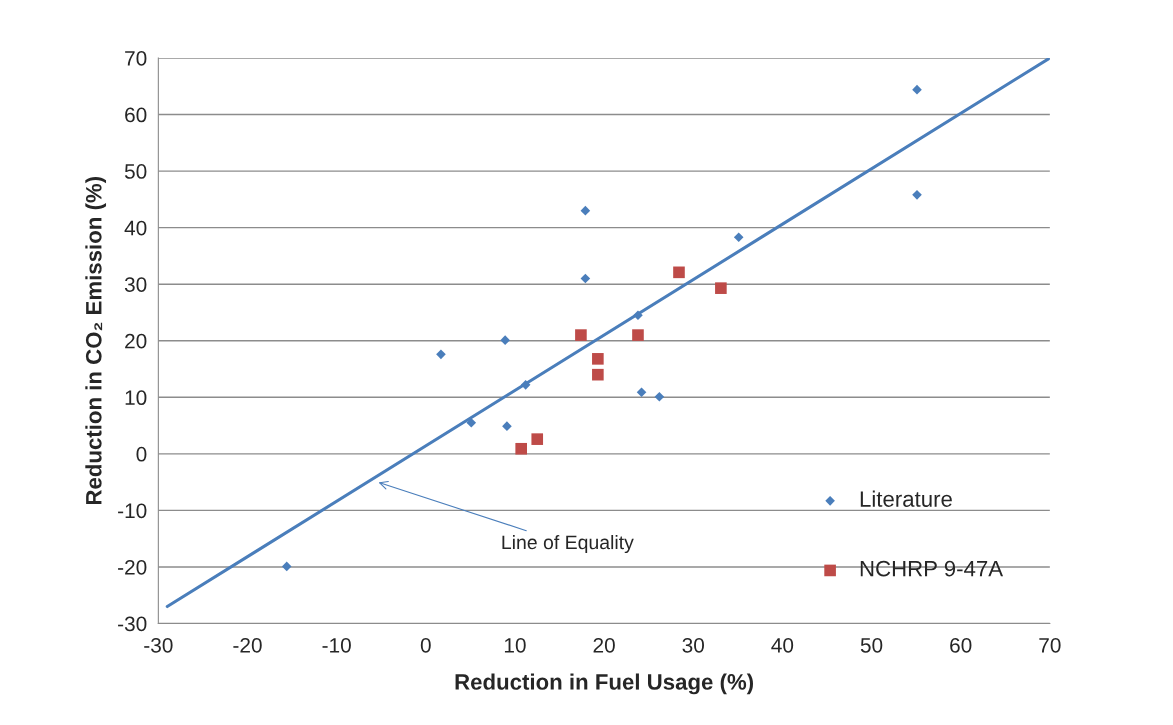 This screenshot has height=725, width=1173. Describe the element at coordinates (136, 341) in the screenshot. I see `y-tick-label: 20` at that location.